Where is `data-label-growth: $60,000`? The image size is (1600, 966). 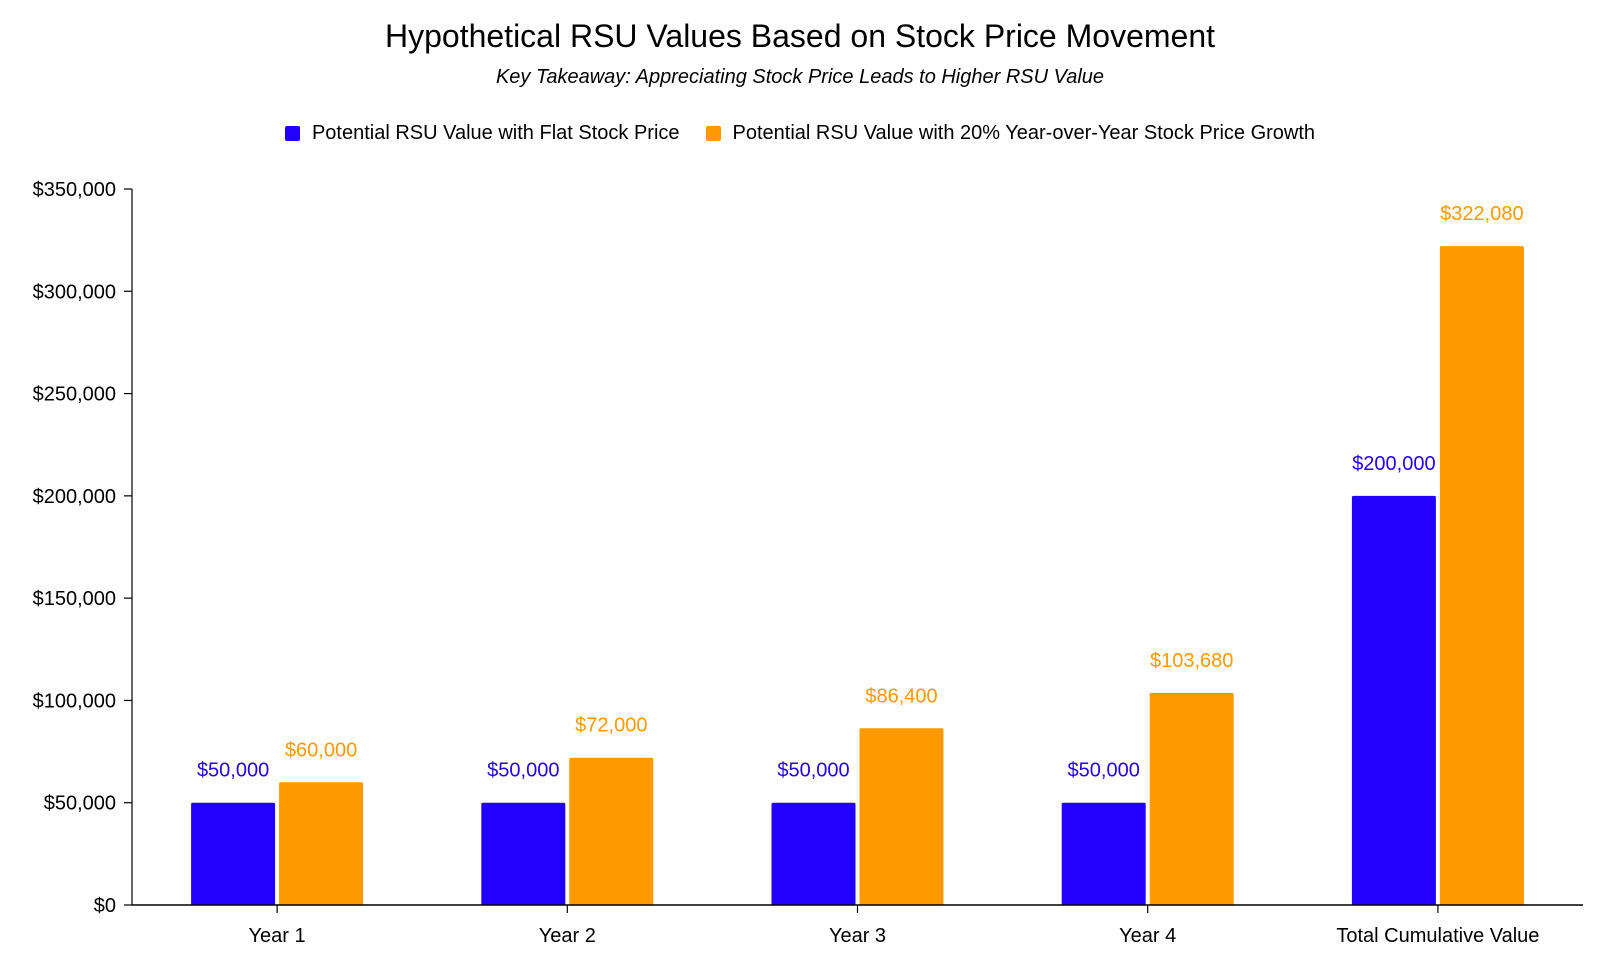 data-label-growth: $60,000 is located at coordinates (321, 750).